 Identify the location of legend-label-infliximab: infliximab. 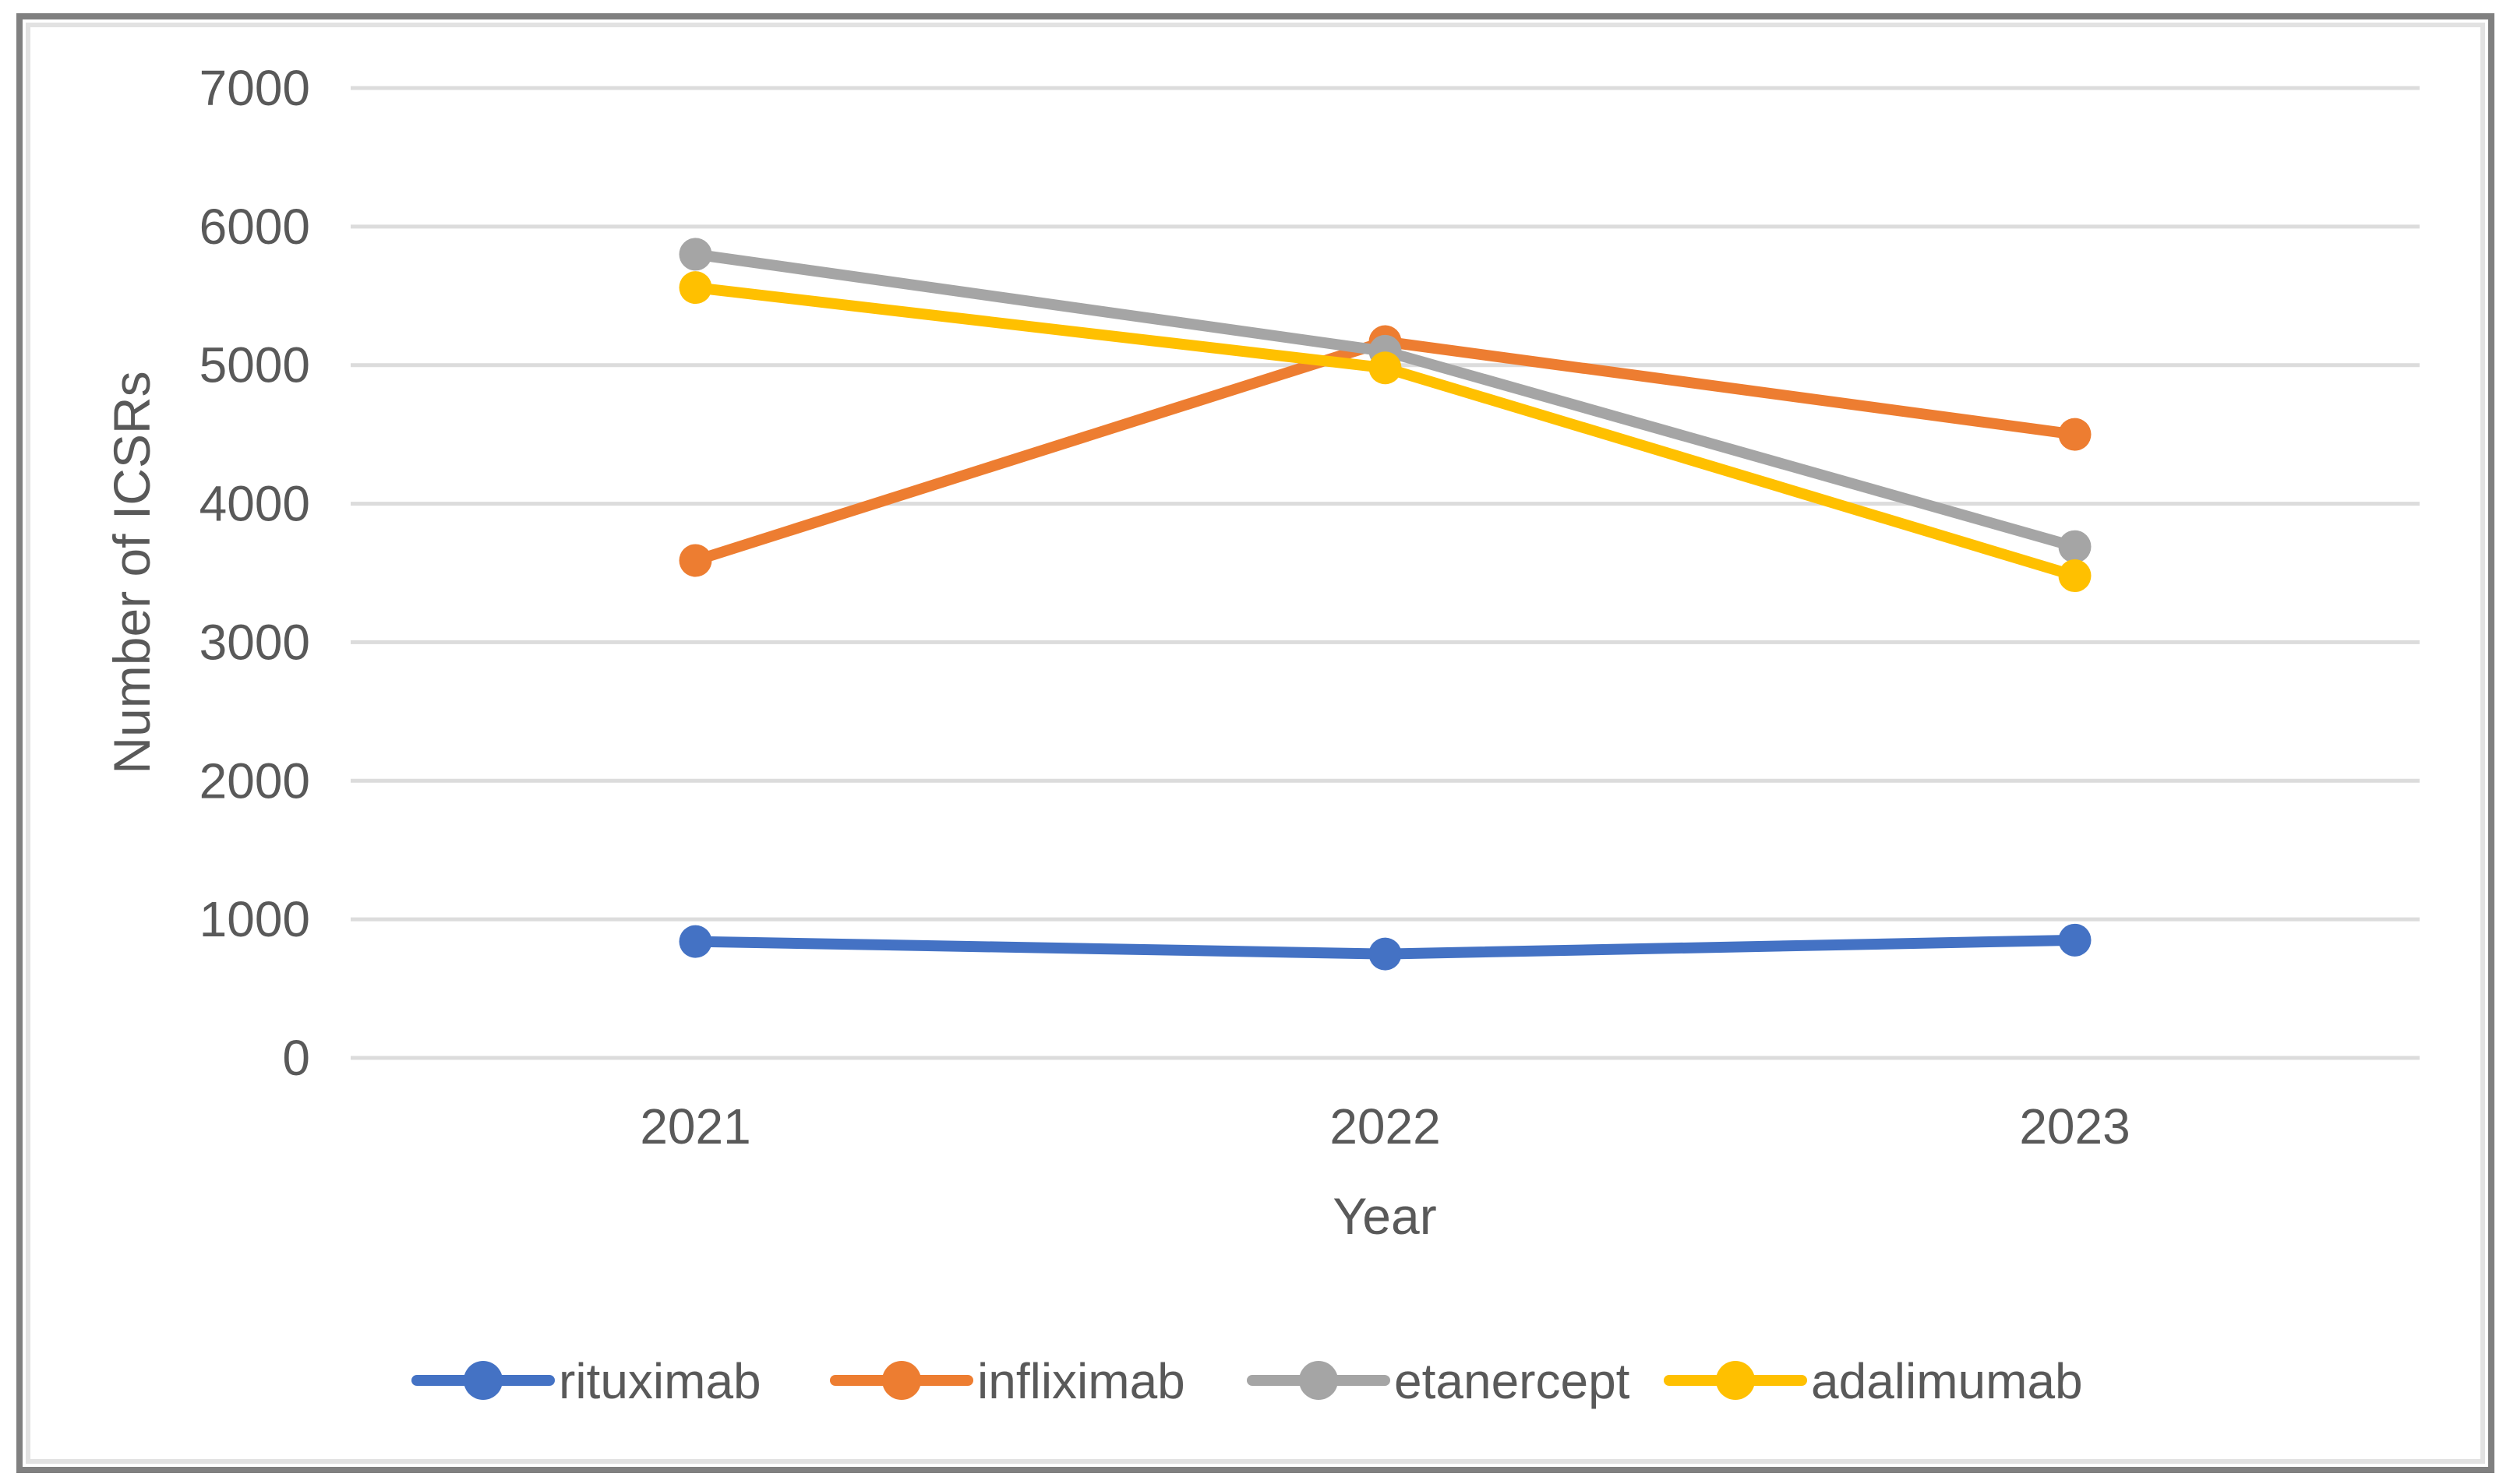
(1081, 1381).